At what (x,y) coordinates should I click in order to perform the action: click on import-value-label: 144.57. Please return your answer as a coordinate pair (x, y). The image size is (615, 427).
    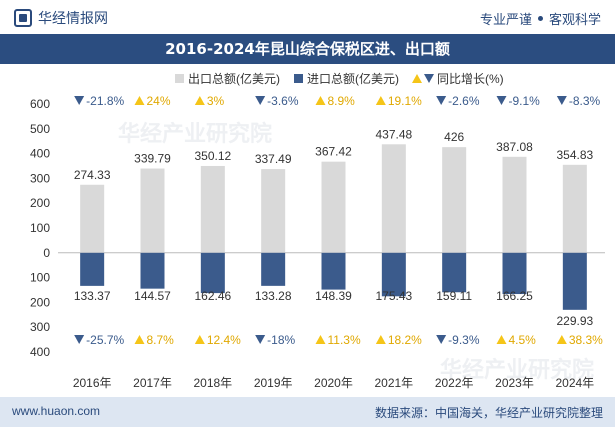
    Looking at the image, I should click on (152, 296).